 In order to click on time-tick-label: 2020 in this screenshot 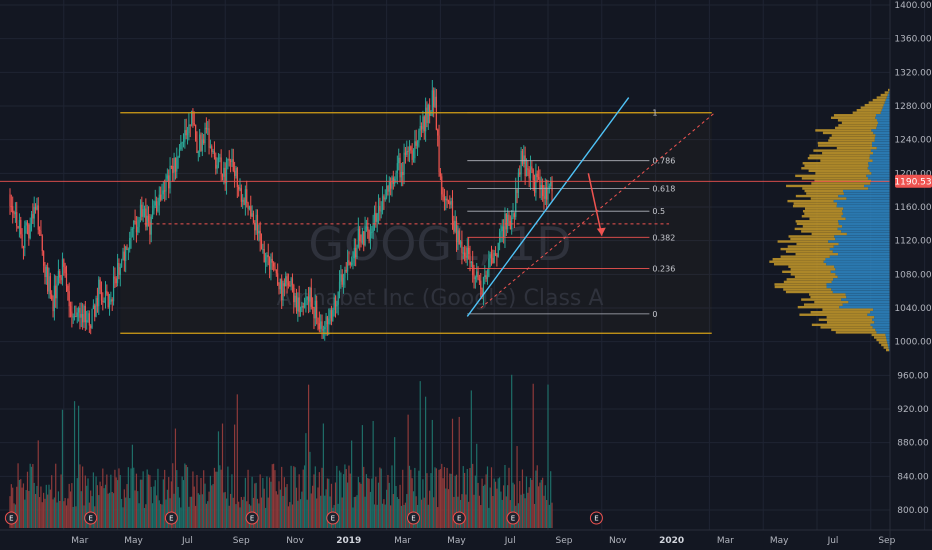, I will do `click(671, 541)`.